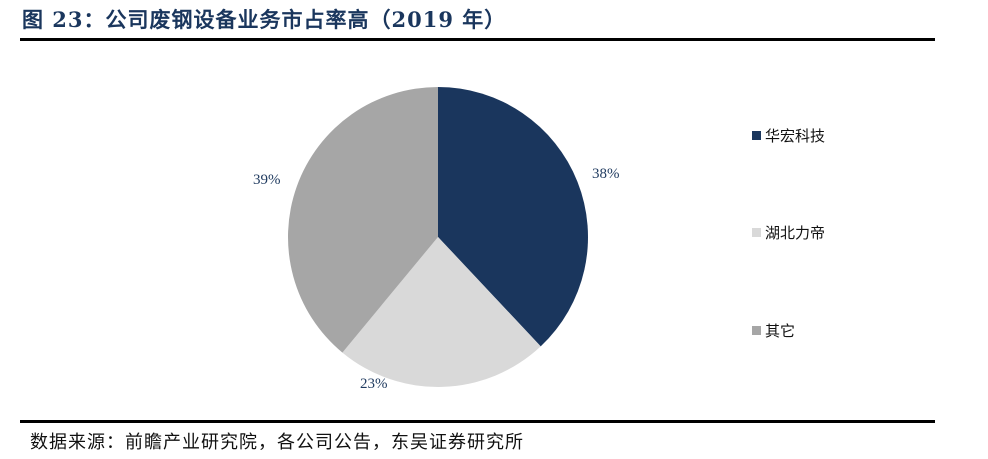 Image resolution: width=988 pixels, height=459 pixels. Describe the element at coordinates (441, 312) in the screenshot. I see `slice-hubei-lidi` at that location.